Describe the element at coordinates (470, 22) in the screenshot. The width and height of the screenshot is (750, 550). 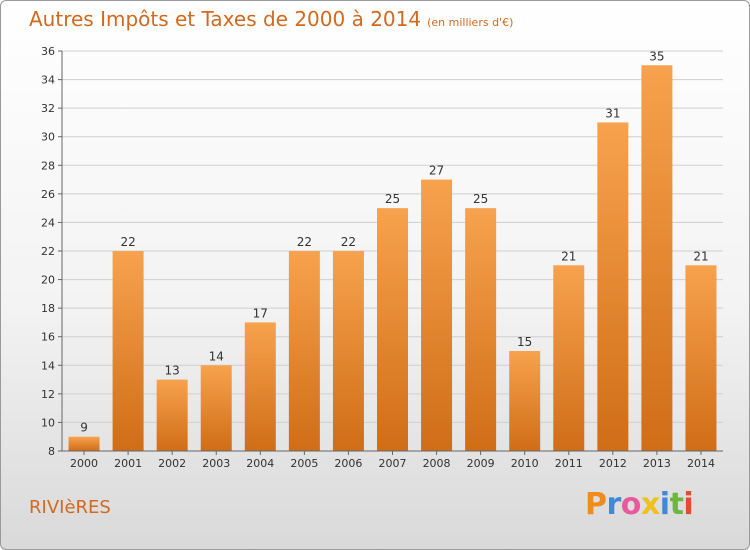
I see `chart-title-unit: (en milliers d'€)` at that location.